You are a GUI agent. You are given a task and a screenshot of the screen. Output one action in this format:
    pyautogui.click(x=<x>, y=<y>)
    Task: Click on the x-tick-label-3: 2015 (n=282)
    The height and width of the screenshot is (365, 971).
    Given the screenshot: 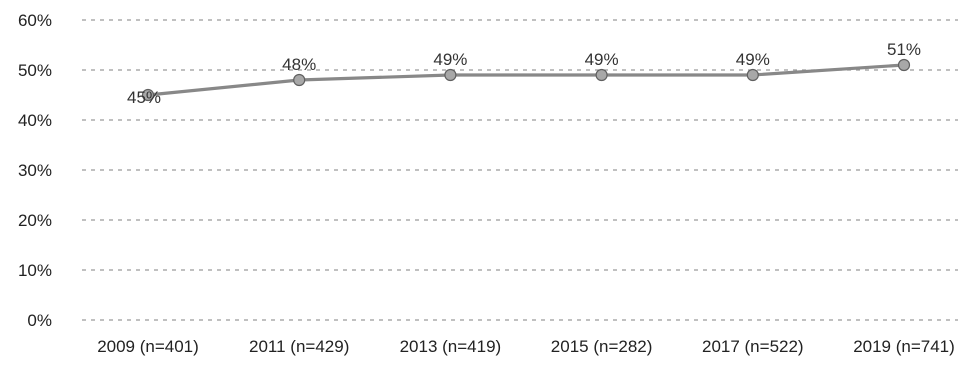 What is the action you would take?
    pyautogui.click(x=602, y=346)
    